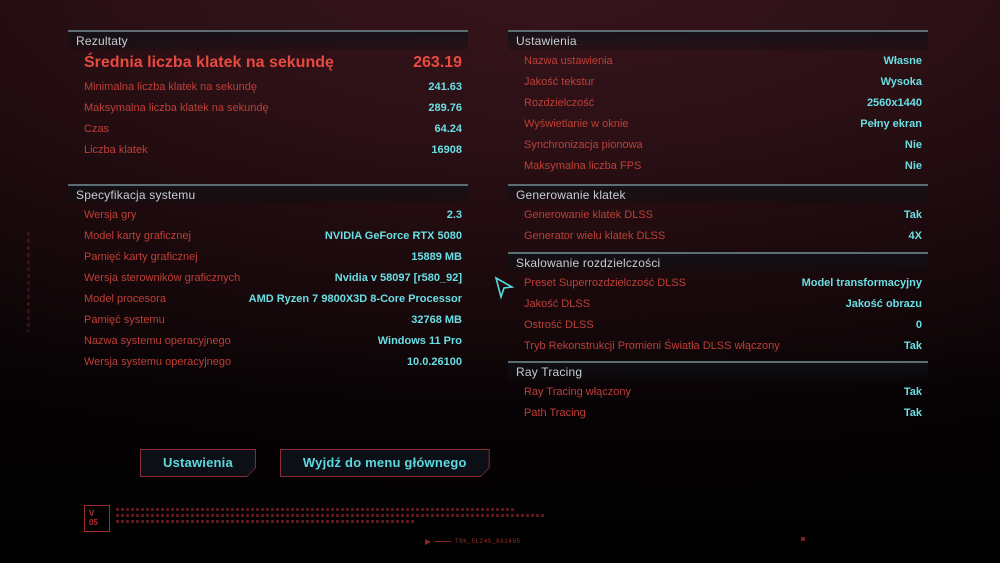 Image resolution: width=1000 pixels, height=563 pixels. Describe the element at coordinates (419, 340) in the screenshot. I see `spec-value: Windows 11 Pro` at that location.